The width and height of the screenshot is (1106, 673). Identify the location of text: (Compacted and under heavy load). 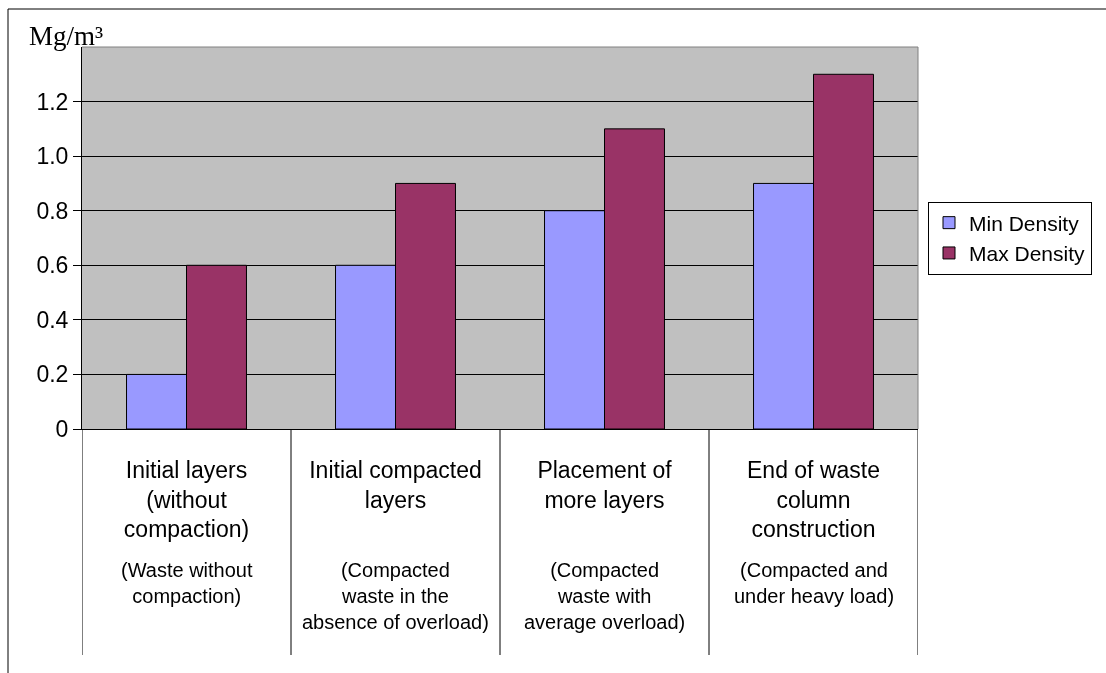
(814, 583).